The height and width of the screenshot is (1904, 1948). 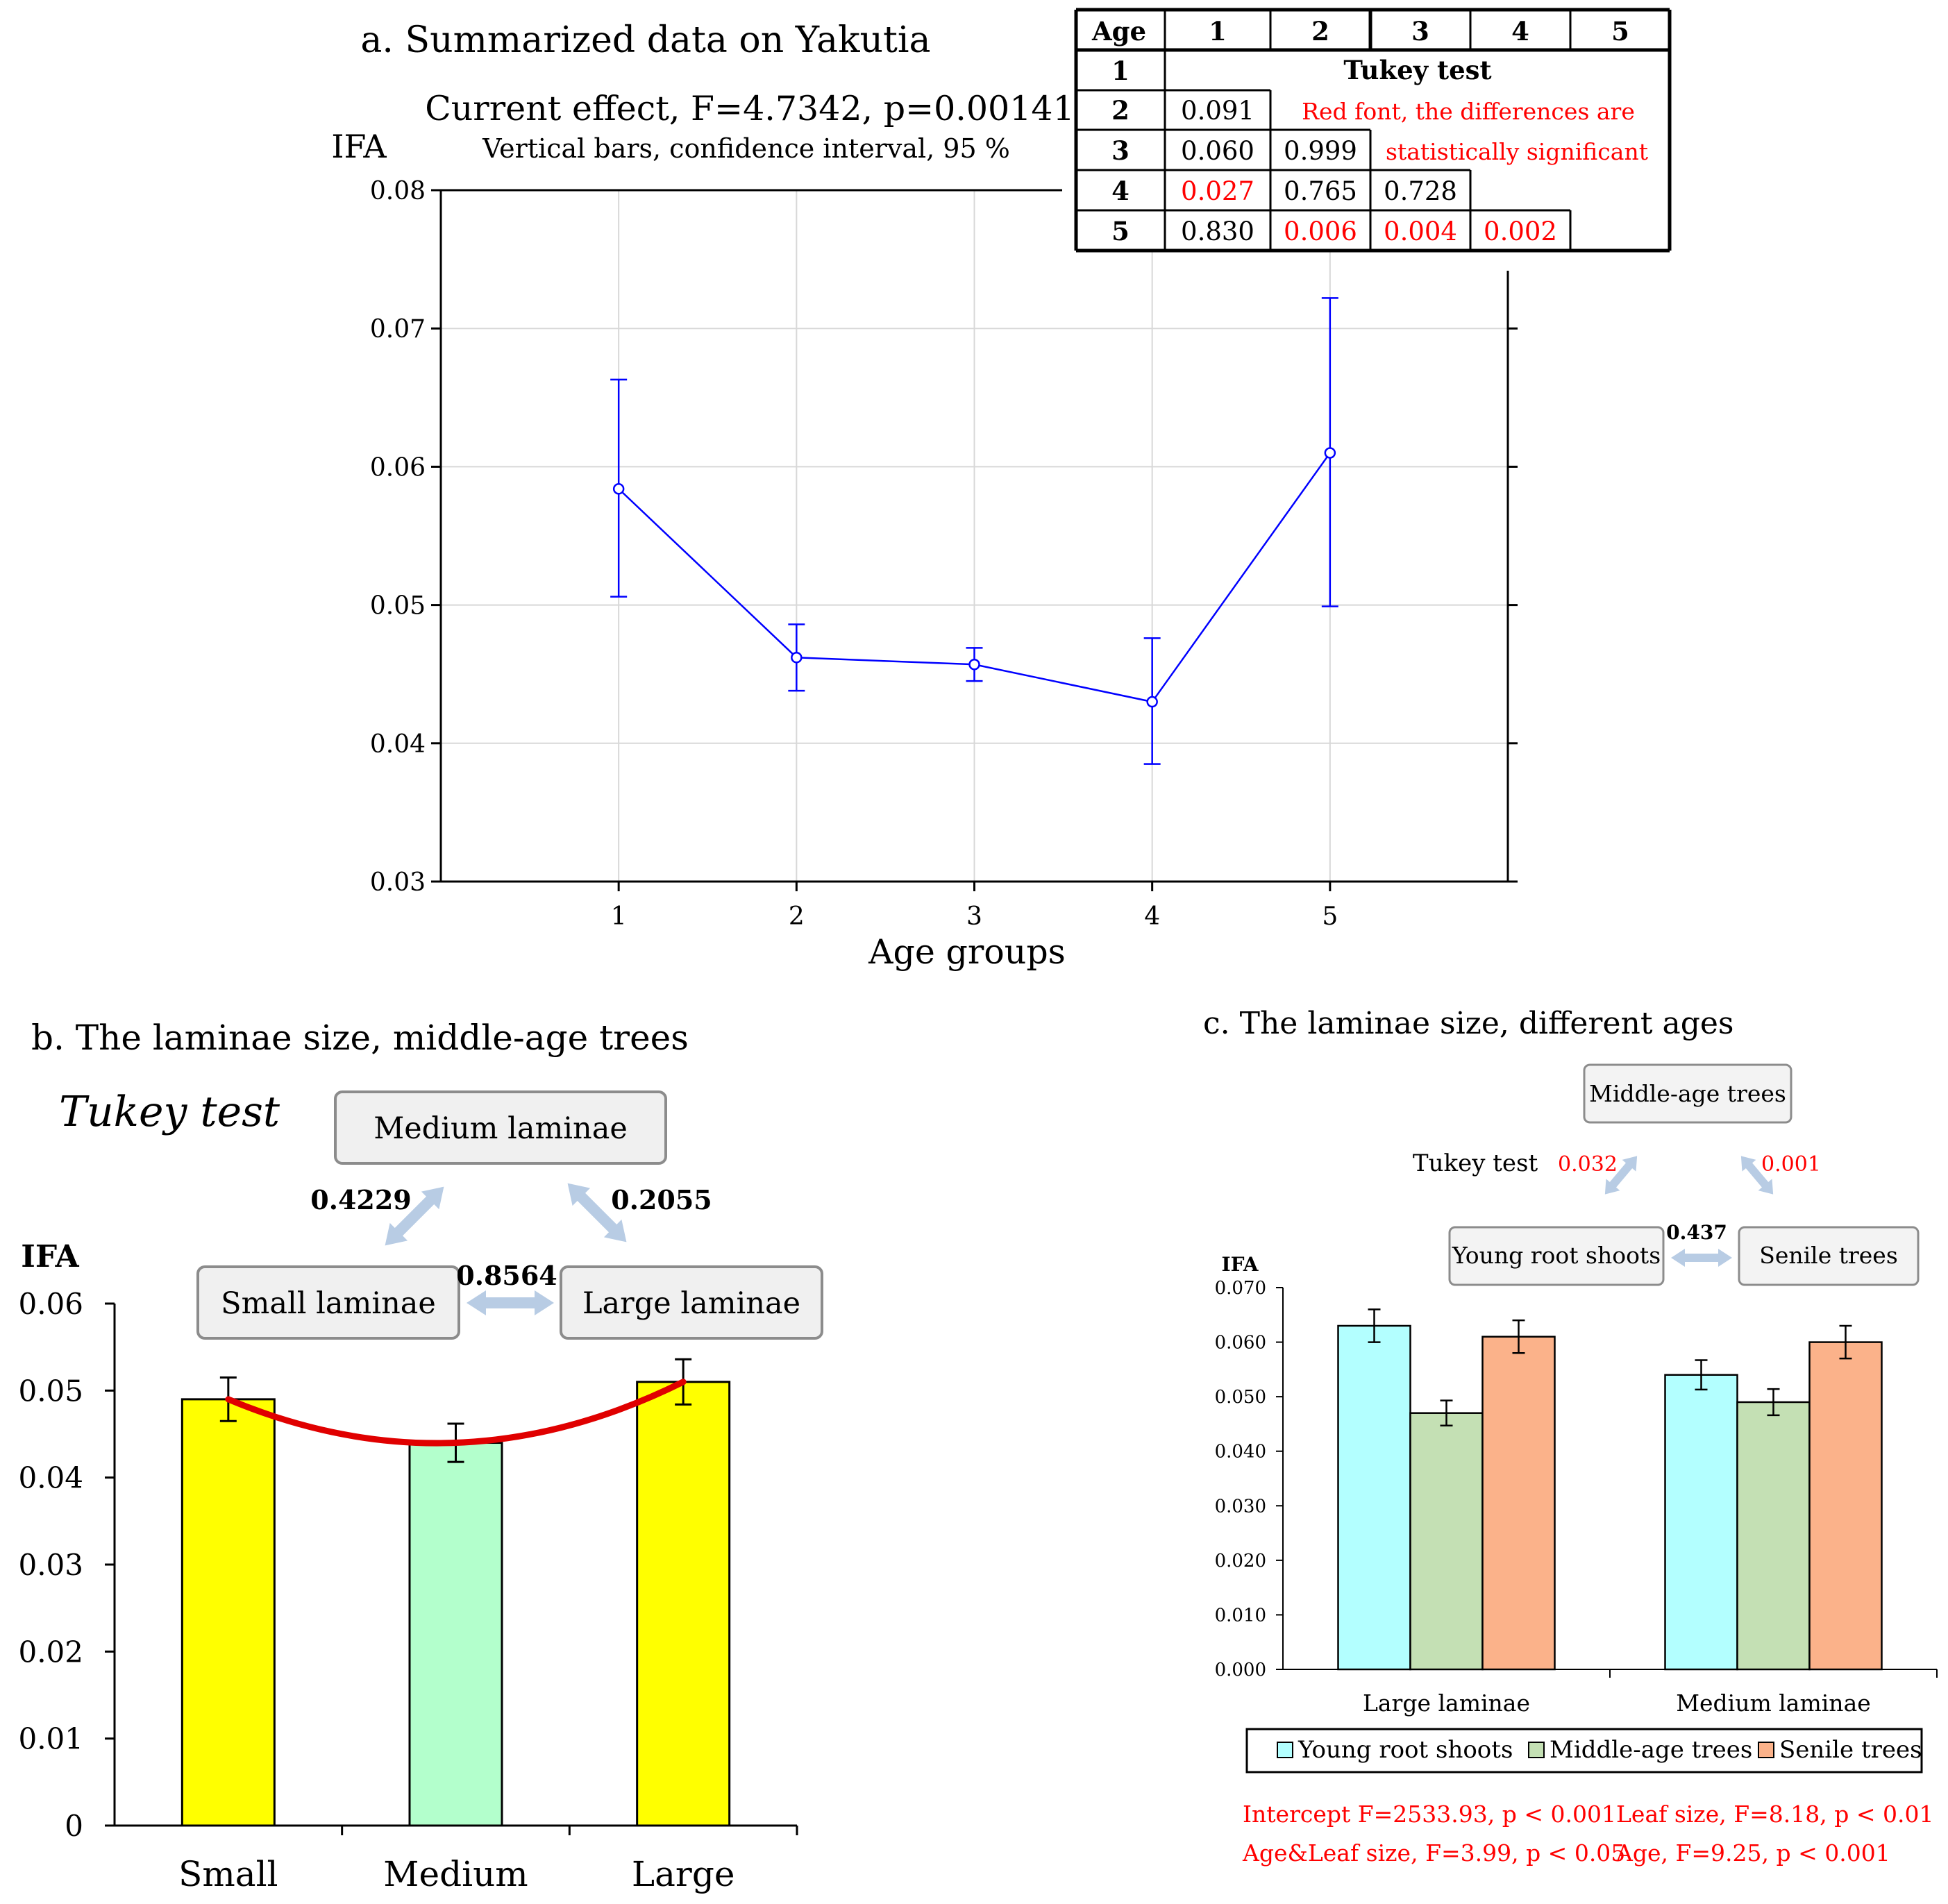 I want to click on tukey-cell-significant: 0.027, so click(x=1217, y=191).